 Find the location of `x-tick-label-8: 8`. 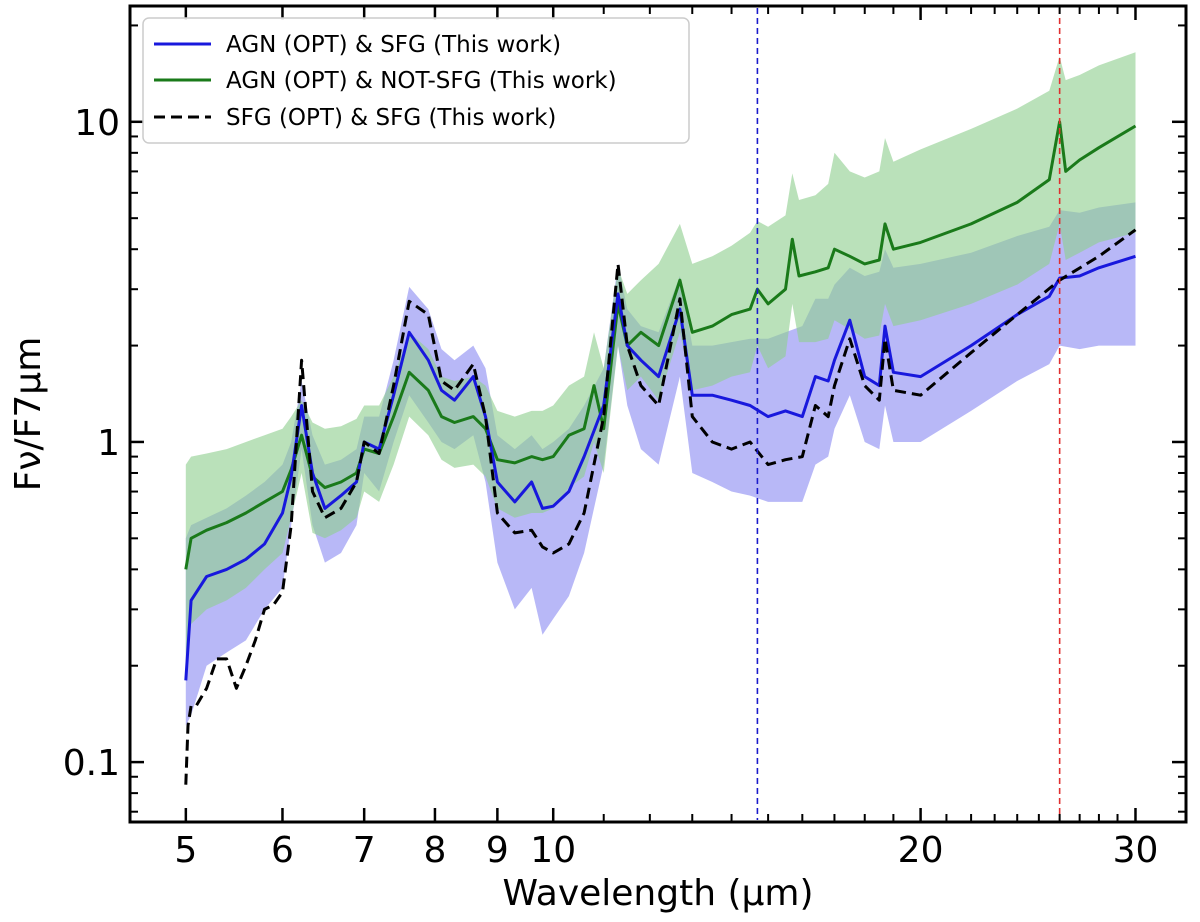

x-tick-label-8: 8 is located at coordinates (434, 850).